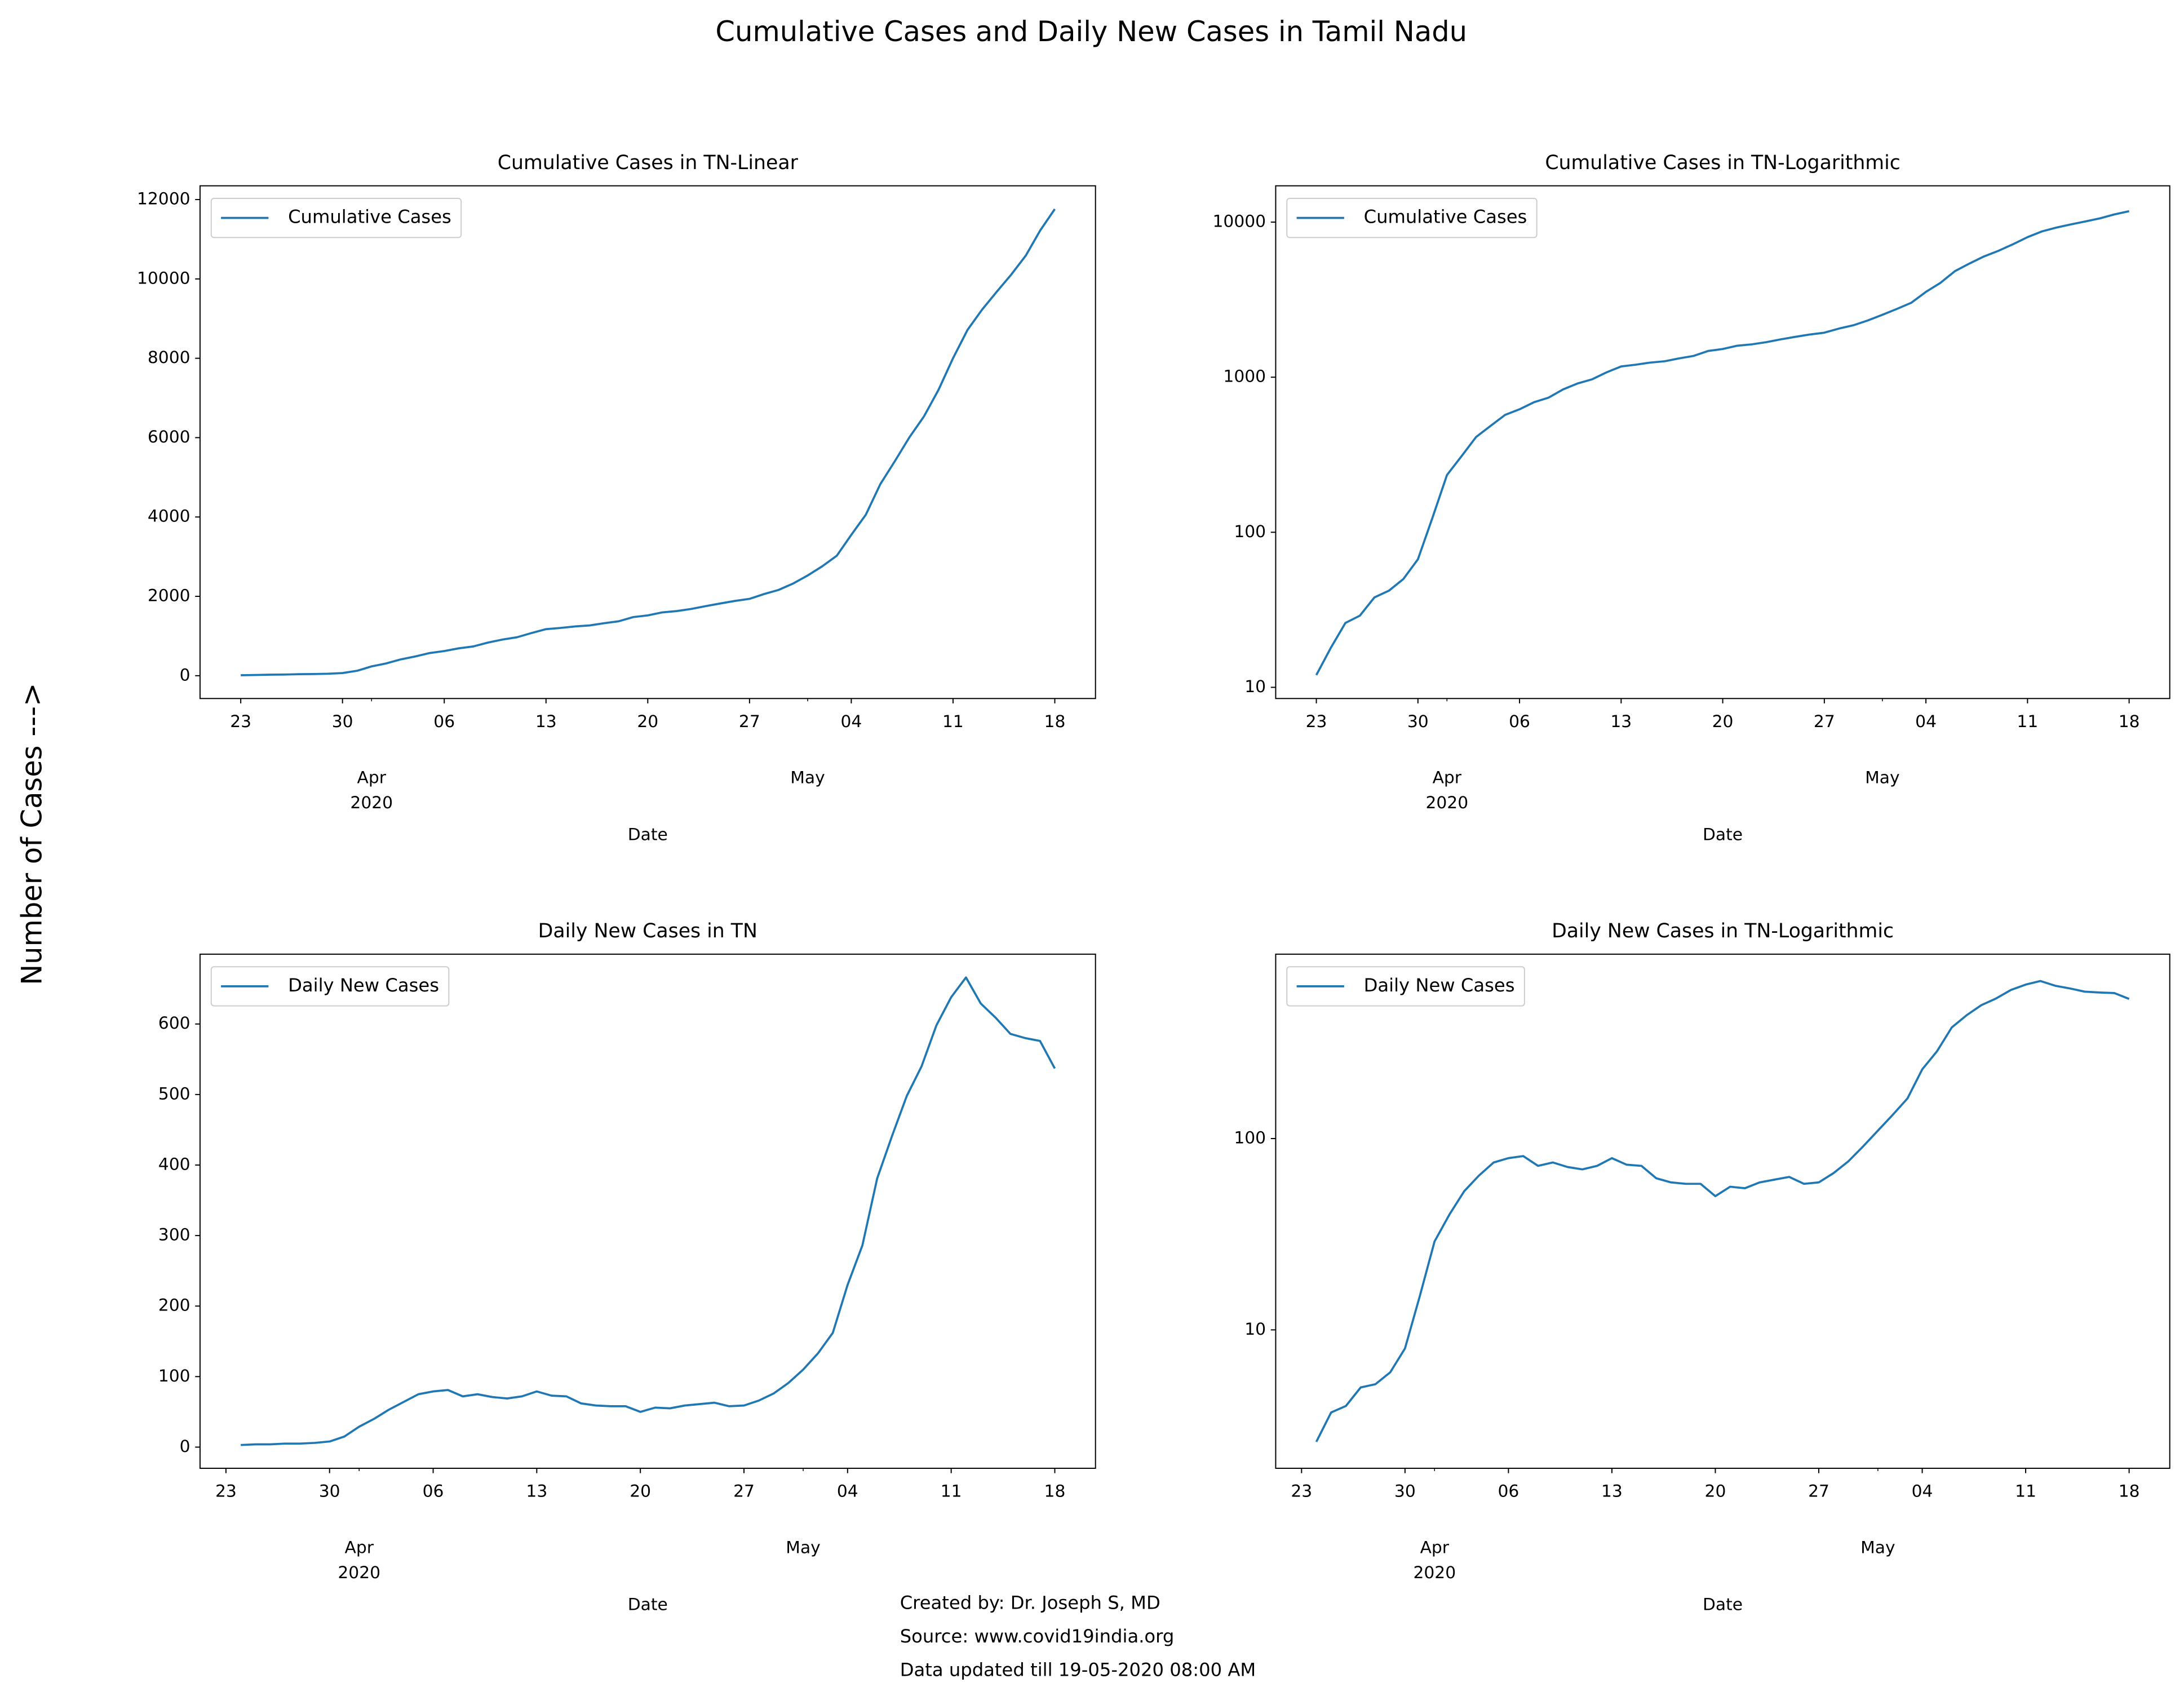 This screenshot has height=1696, width=2184. What do you see at coordinates (1723, 931) in the screenshot?
I see `chart-title: Daily New Cases in TN-Logarithmic` at bounding box center [1723, 931].